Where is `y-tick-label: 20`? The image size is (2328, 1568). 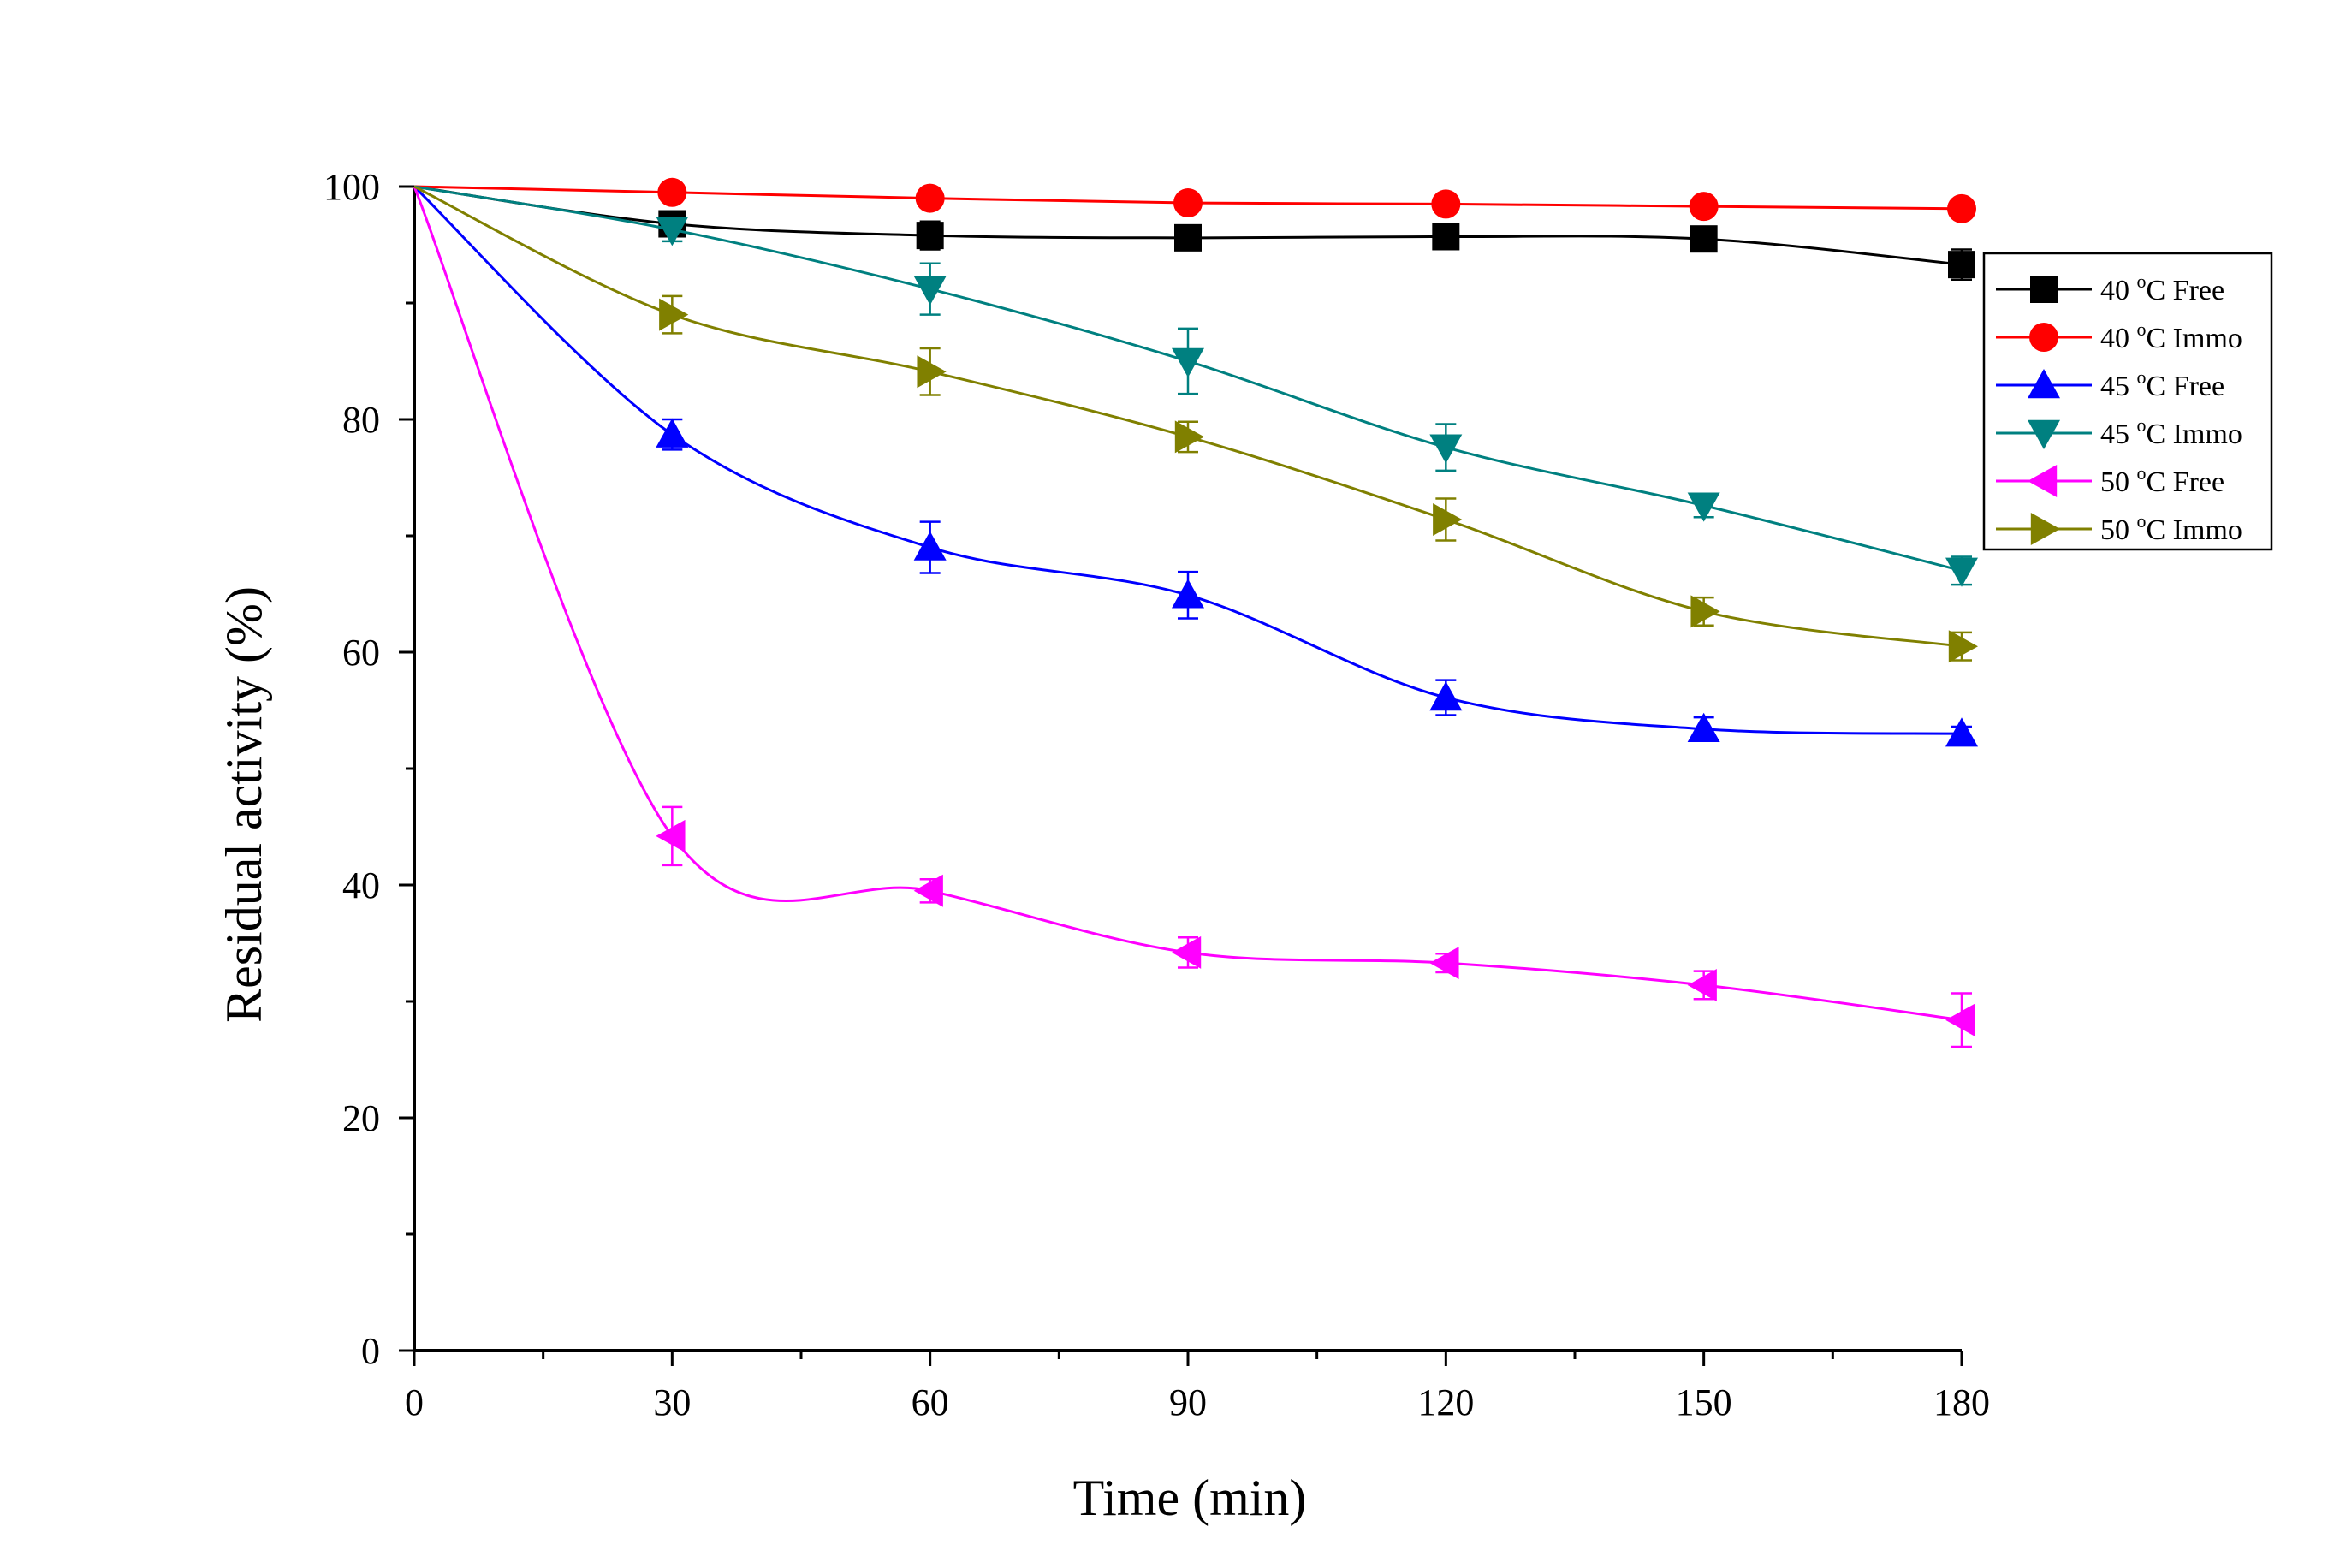
y-tick-label: 20 is located at coordinates (361, 1118).